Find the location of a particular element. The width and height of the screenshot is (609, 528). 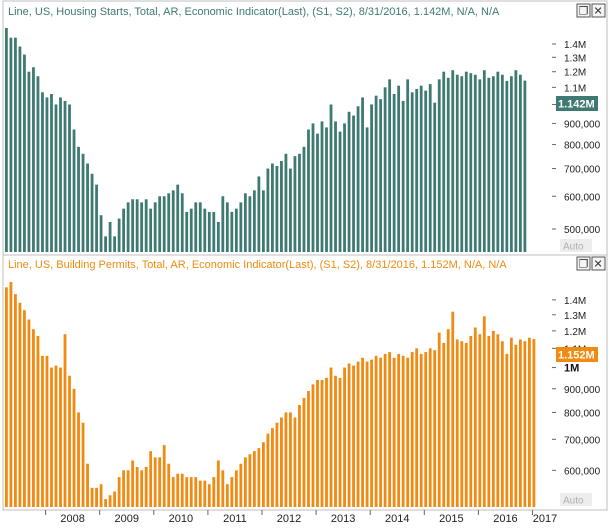

y-tick-label: 1.4M is located at coordinates (575, 45).